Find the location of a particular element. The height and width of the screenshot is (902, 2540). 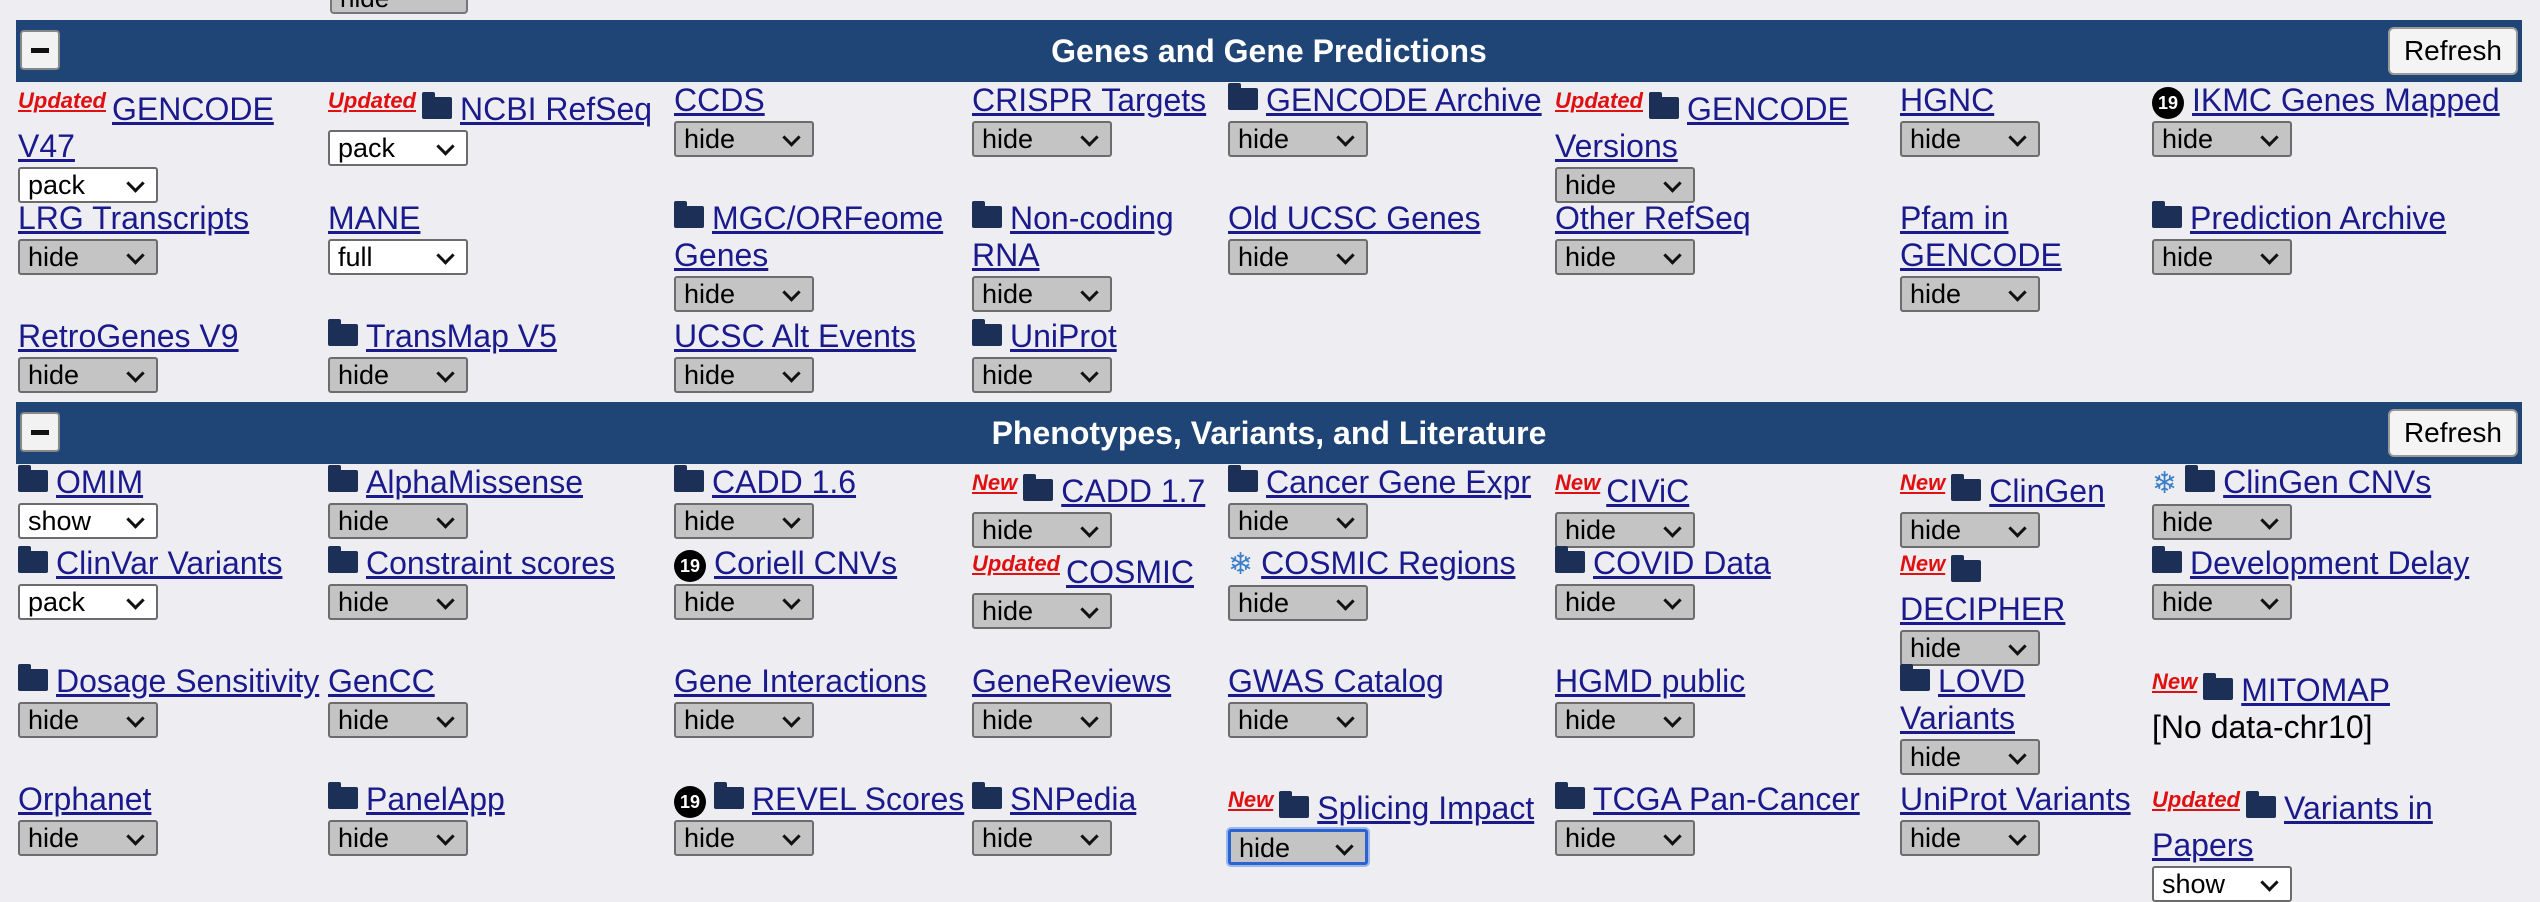

track-link: PanelApp is located at coordinates (435, 799).